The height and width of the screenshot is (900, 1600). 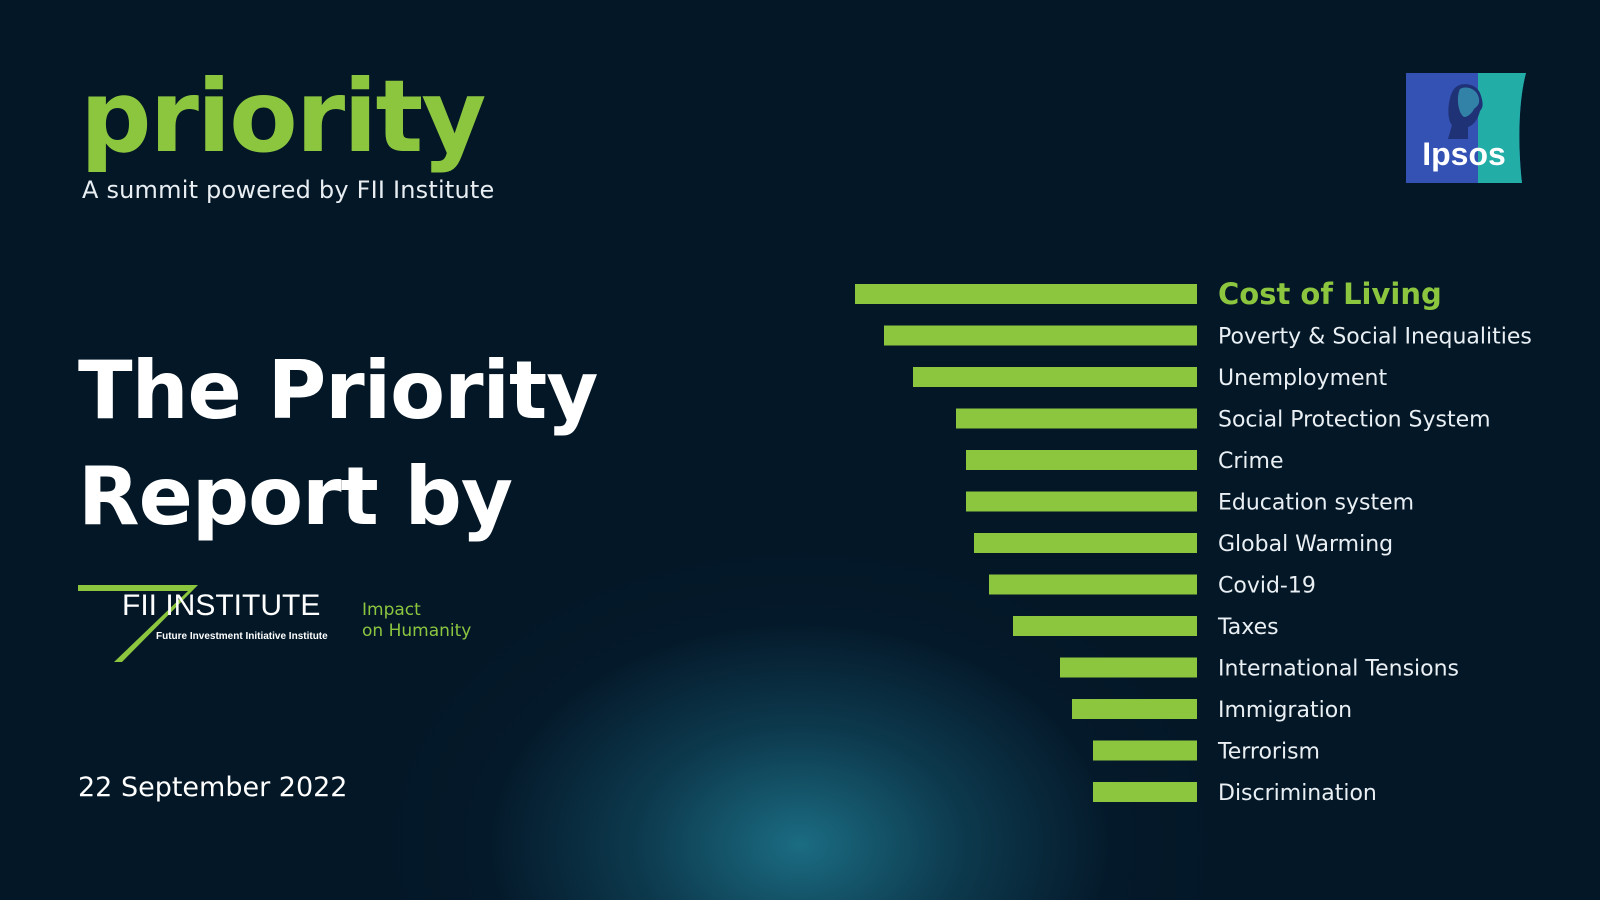 I want to click on bar-poverty-social-inequalities, so click(x=1040, y=335).